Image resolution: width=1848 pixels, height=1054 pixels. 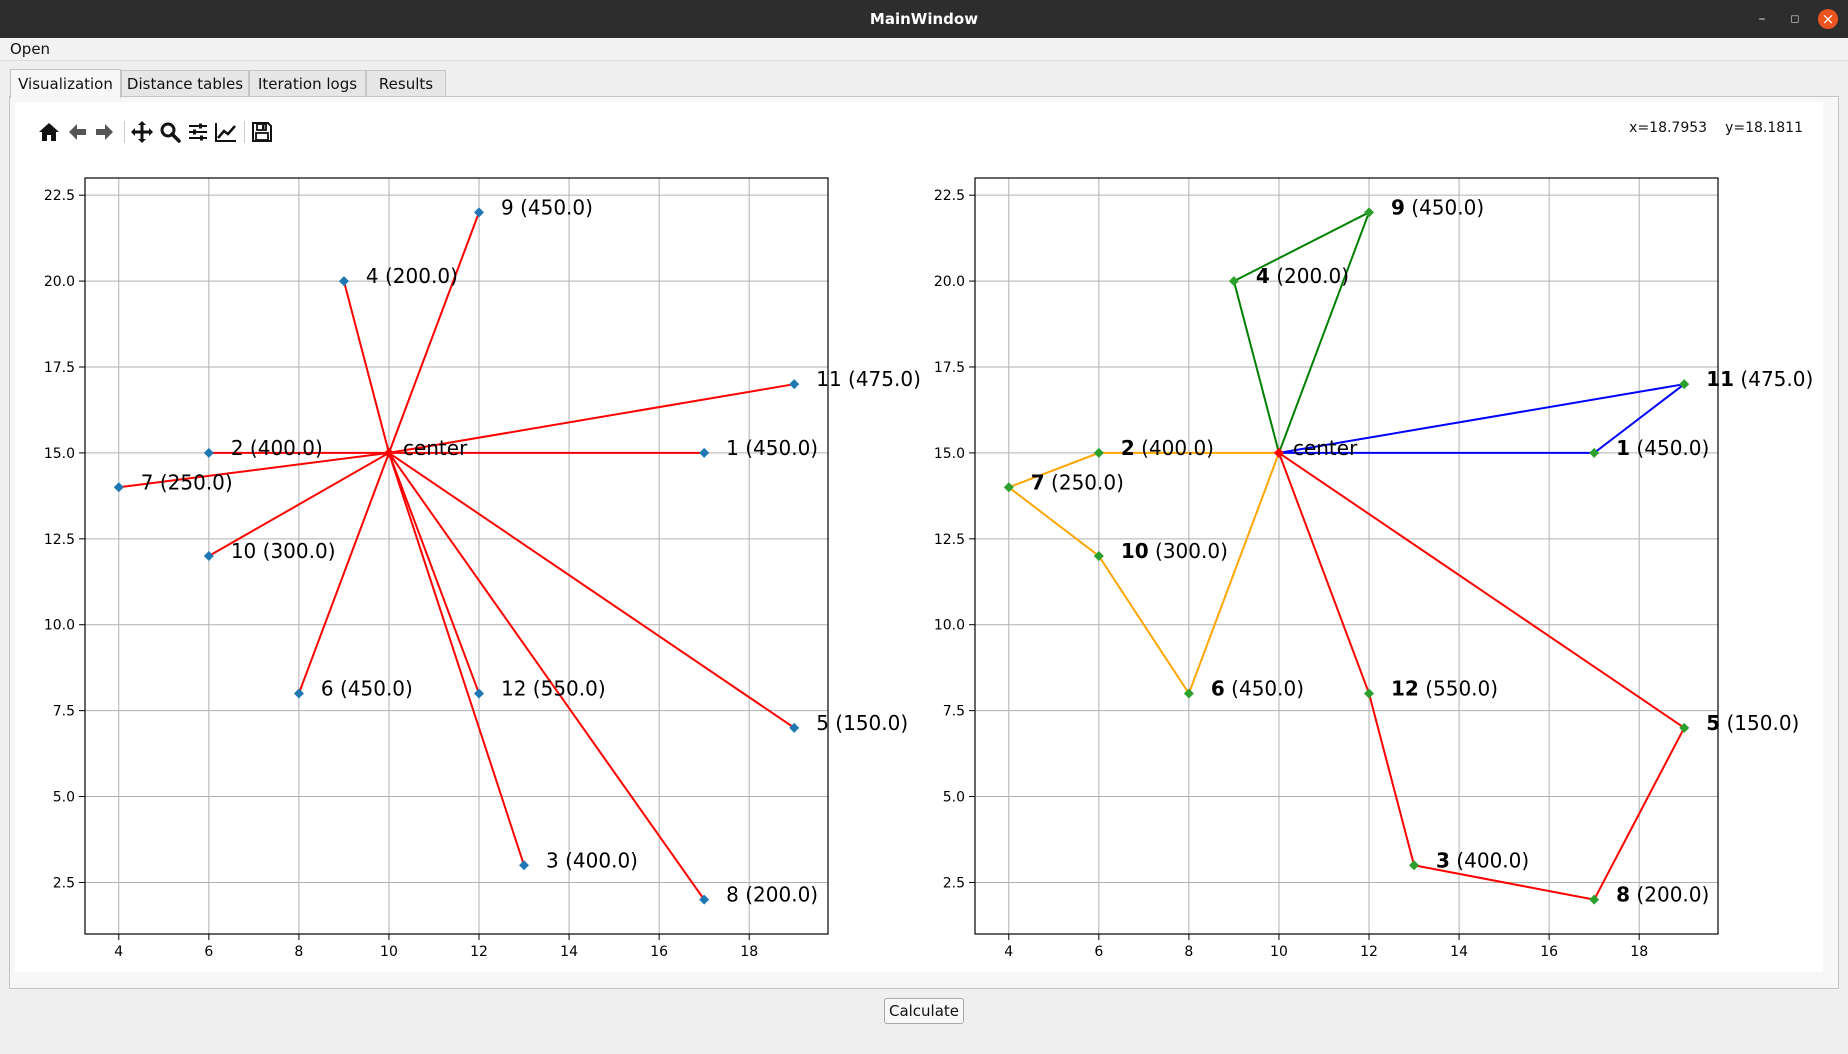 What do you see at coordinates (298, 952) in the screenshot?
I see `x-tick-label: 8` at bounding box center [298, 952].